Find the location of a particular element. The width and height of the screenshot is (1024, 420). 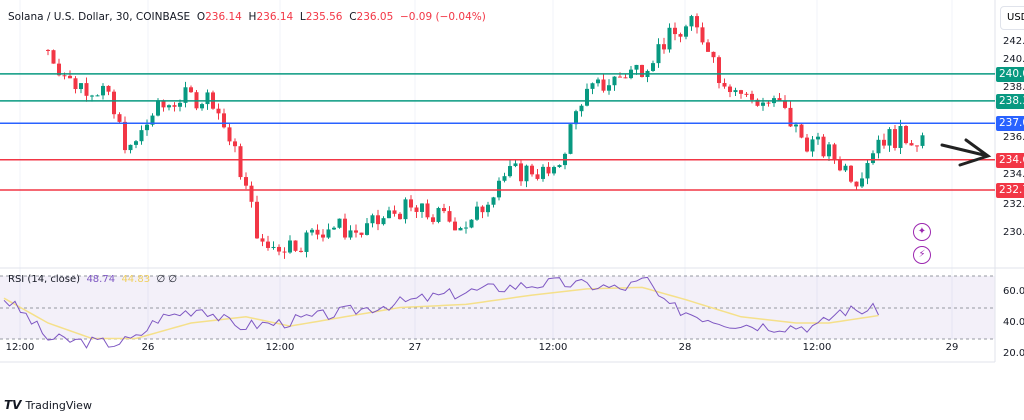

price-axis-label: 236.00 is located at coordinates (1013, 137).